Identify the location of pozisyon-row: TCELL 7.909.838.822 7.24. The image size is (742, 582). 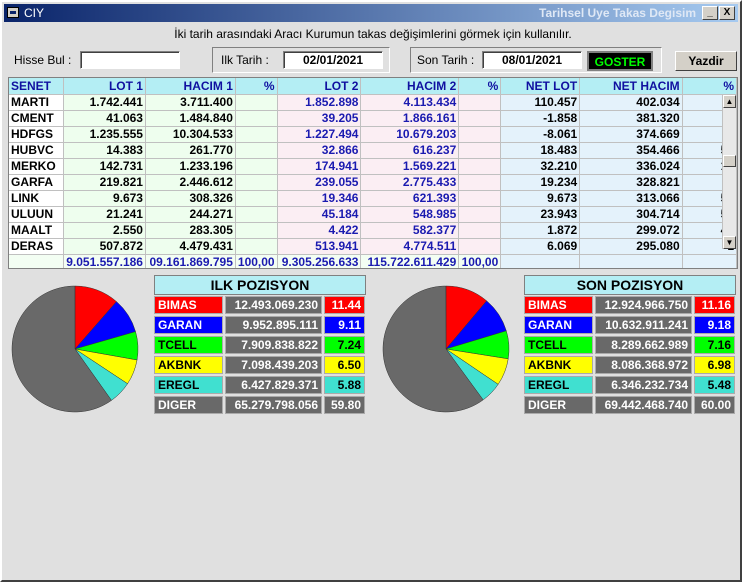
(260, 345).